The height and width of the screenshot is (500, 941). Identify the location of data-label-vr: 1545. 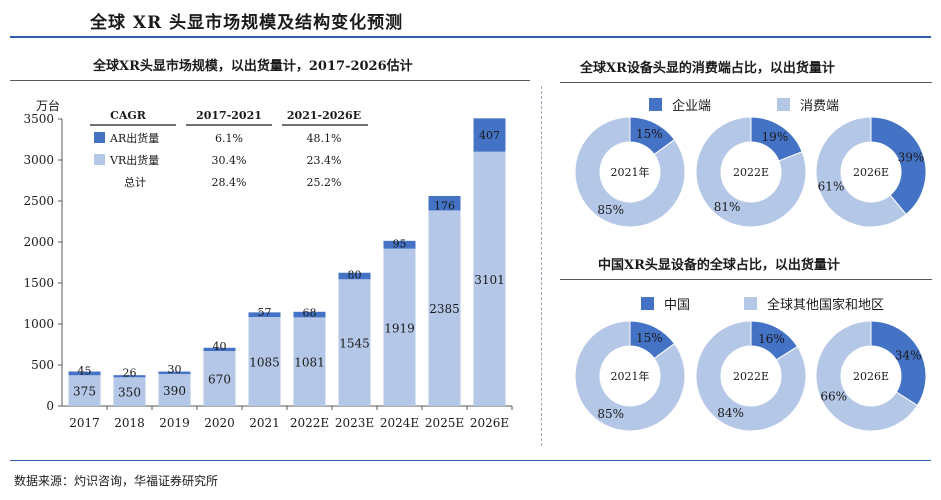
(354, 344).